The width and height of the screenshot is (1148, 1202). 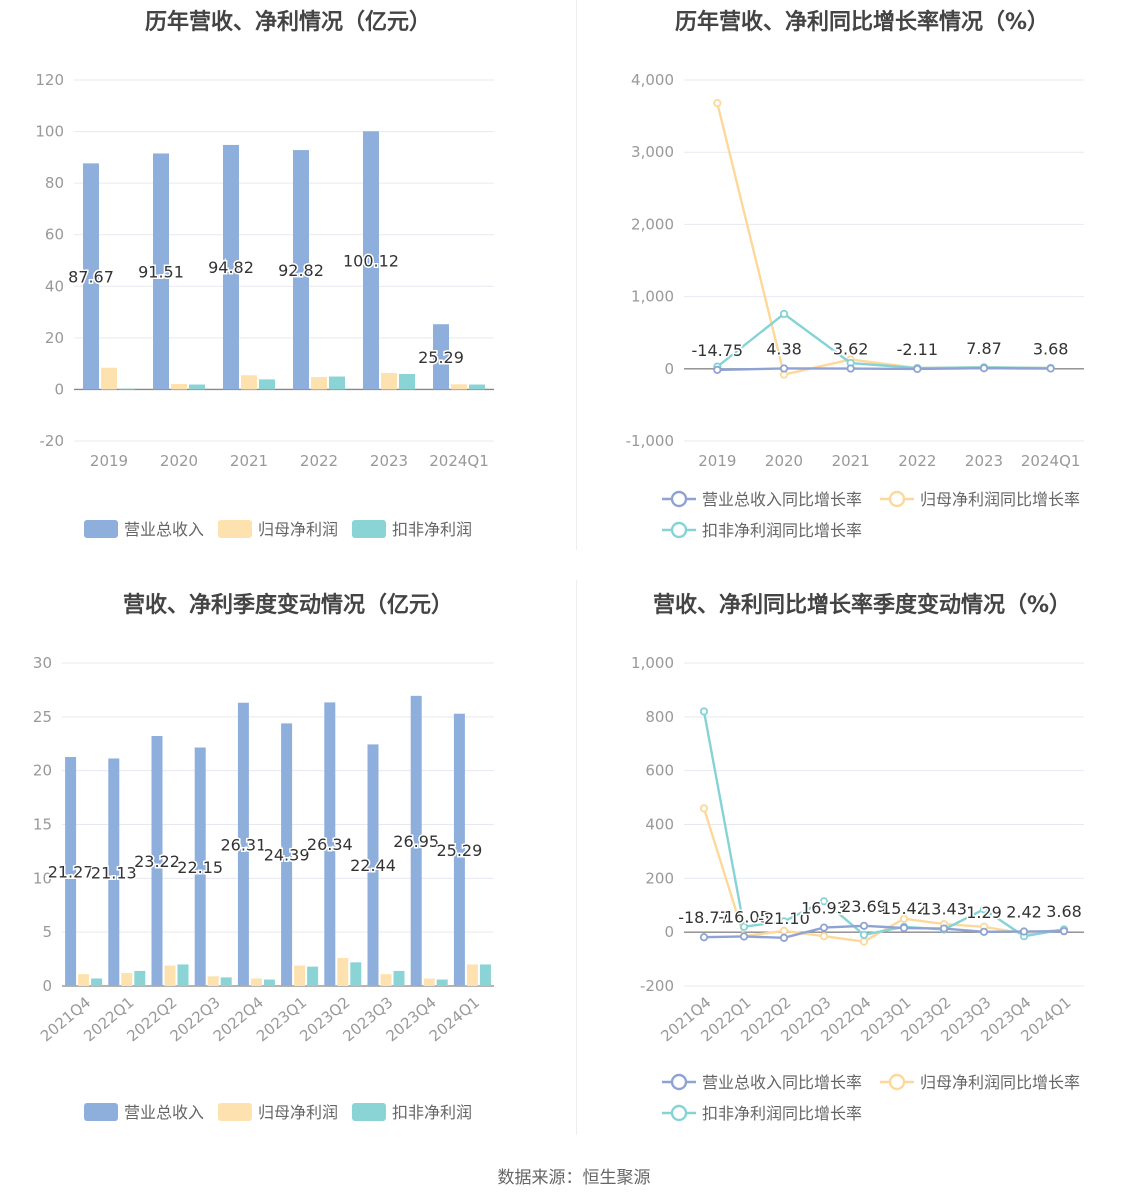 What do you see at coordinates (54, 286) in the screenshot?
I see `y-tick-label: 40` at bounding box center [54, 286].